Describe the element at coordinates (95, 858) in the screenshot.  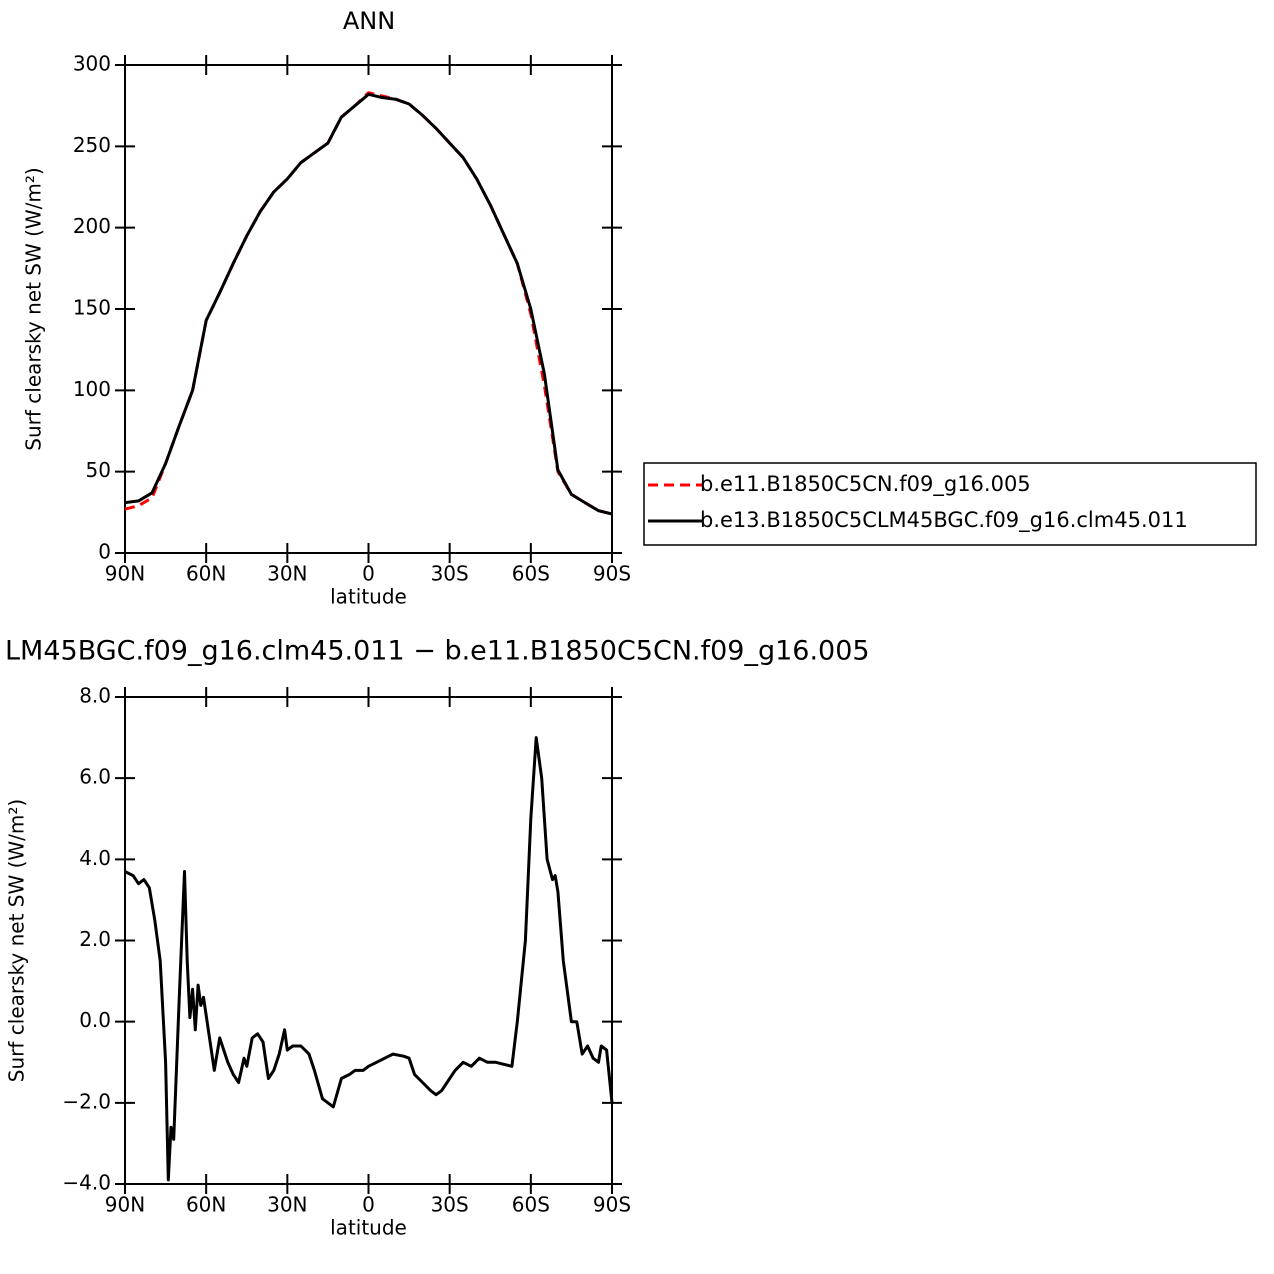
I see `y-tick-label: 4.0` at that location.